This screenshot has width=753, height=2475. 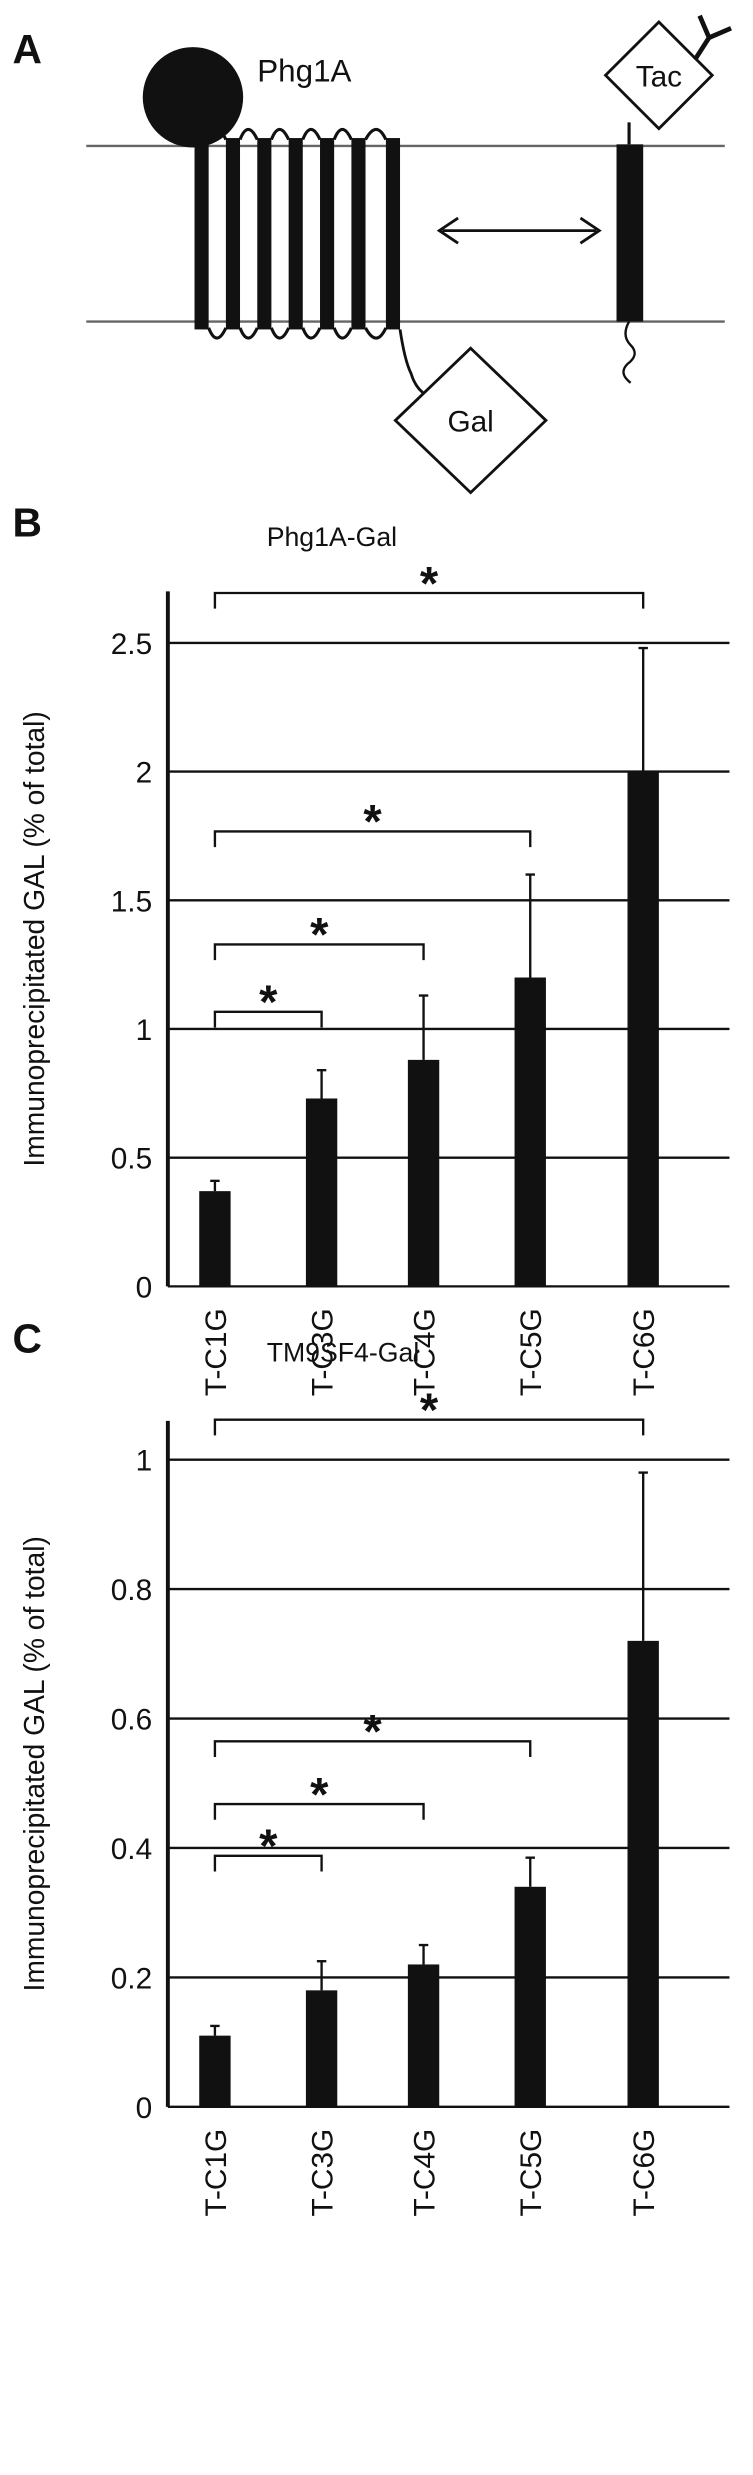 I want to click on reporter-label: Gal, so click(x=470, y=421).